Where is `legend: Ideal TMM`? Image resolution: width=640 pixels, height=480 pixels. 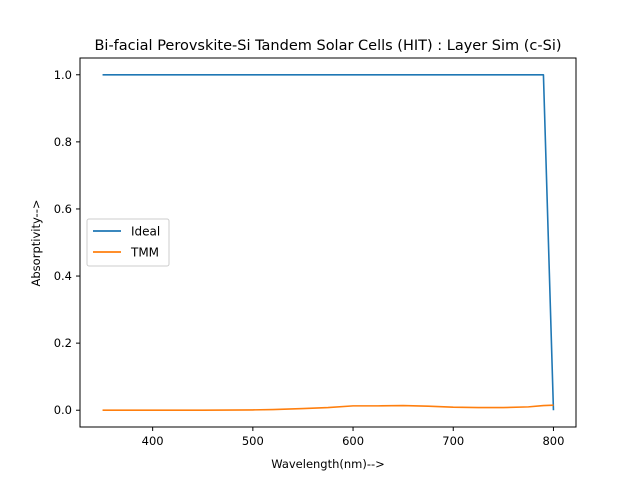
legend: Ideal TMM is located at coordinates (128, 242).